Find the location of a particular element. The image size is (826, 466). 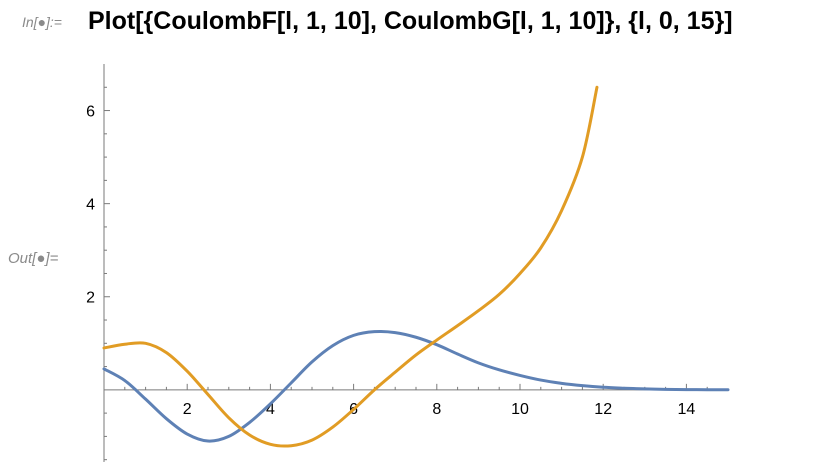

x-tick-label: 2 is located at coordinates (187, 409).